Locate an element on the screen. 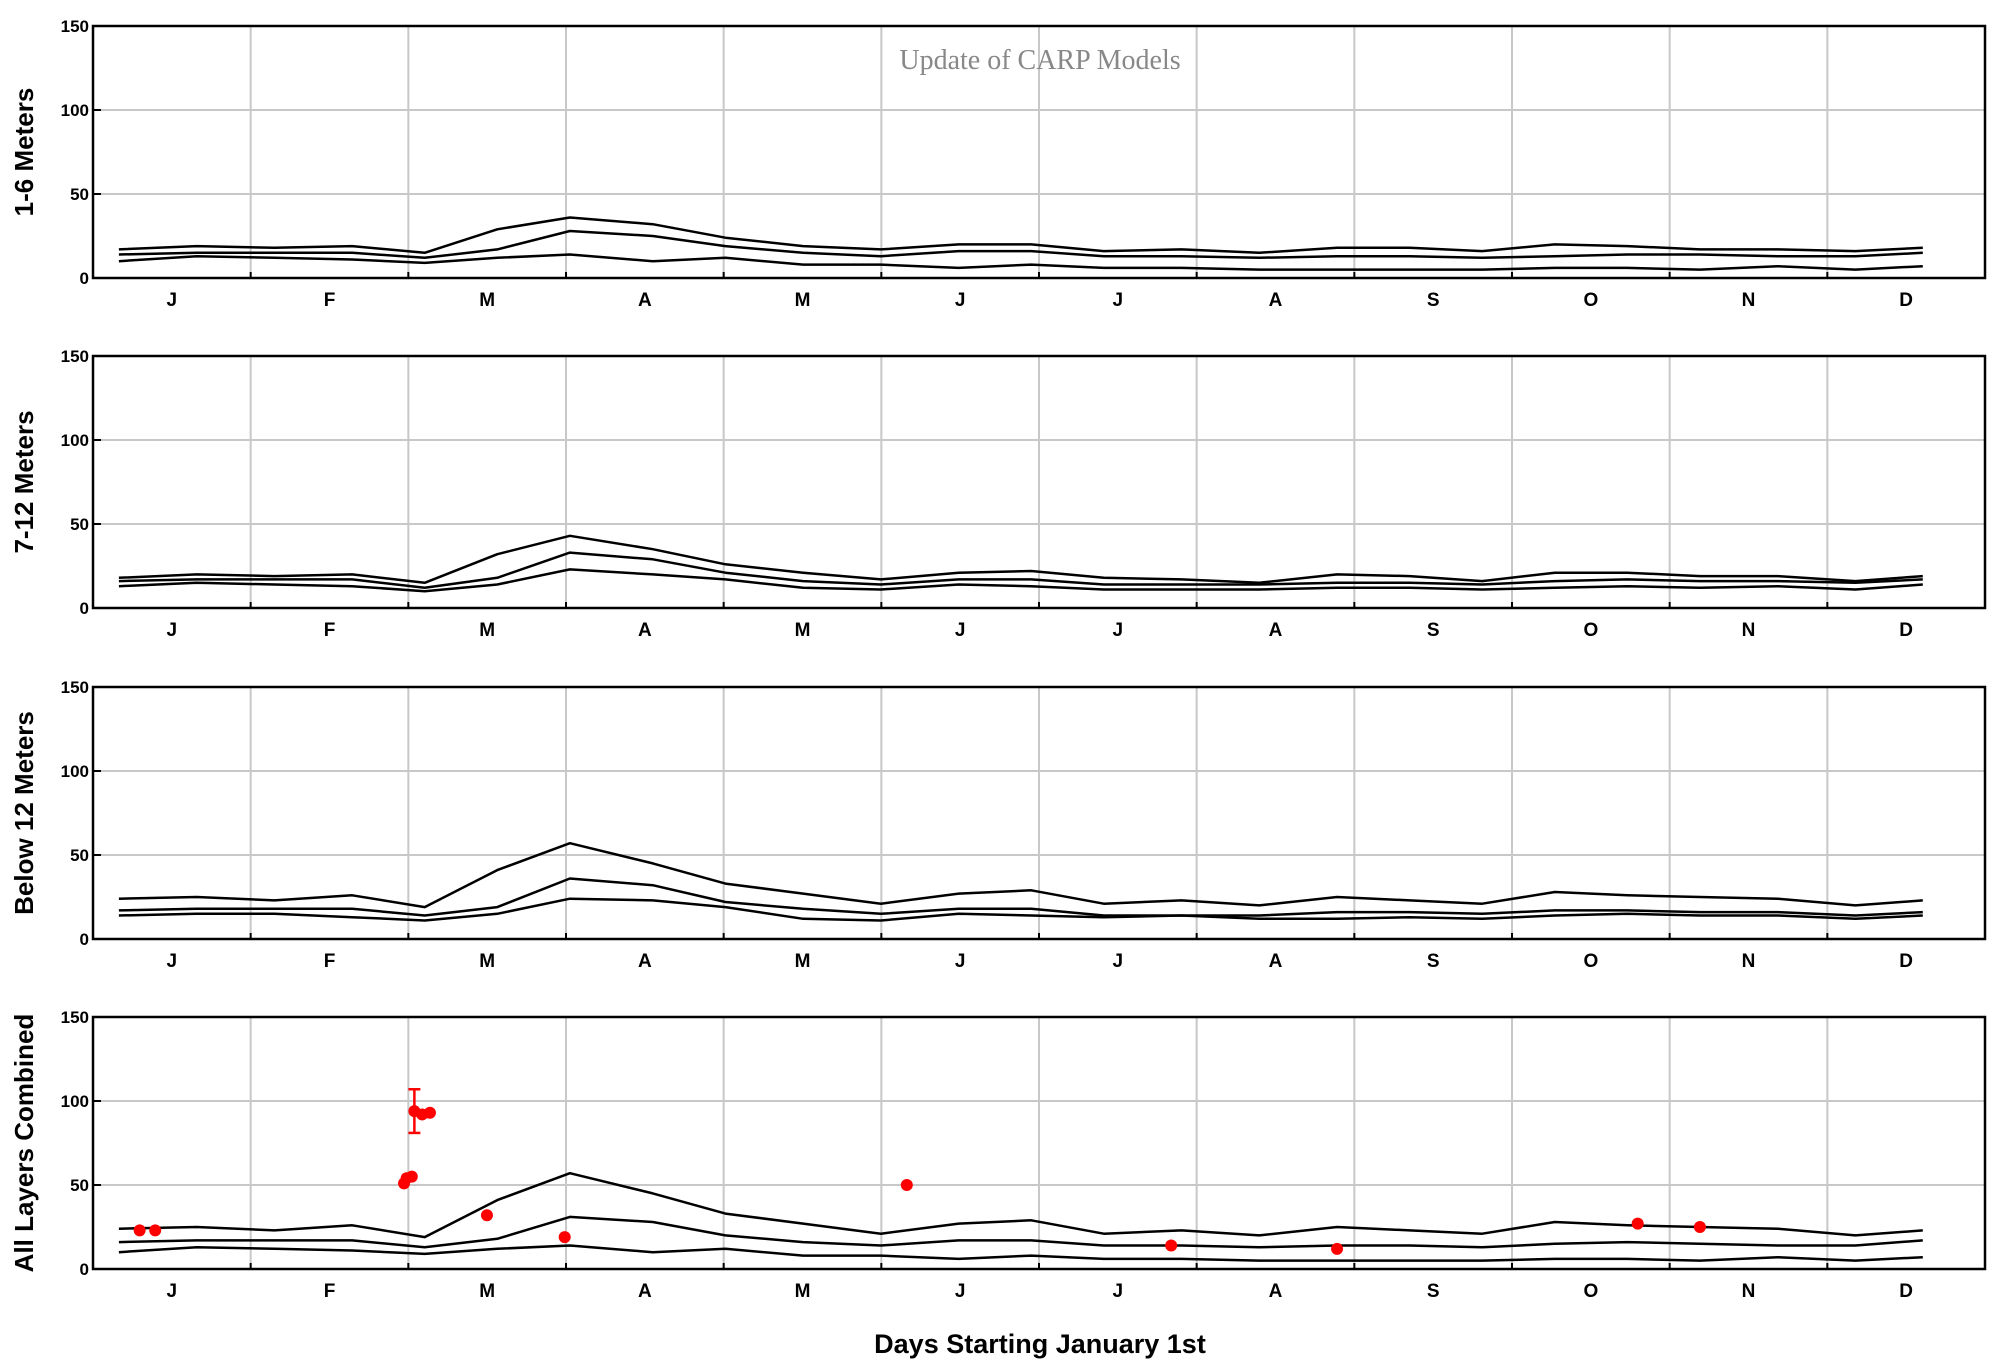 The image size is (1993, 1366). x-axis-label: Days Starting January 1st is located at coordinates (1040, 1344).